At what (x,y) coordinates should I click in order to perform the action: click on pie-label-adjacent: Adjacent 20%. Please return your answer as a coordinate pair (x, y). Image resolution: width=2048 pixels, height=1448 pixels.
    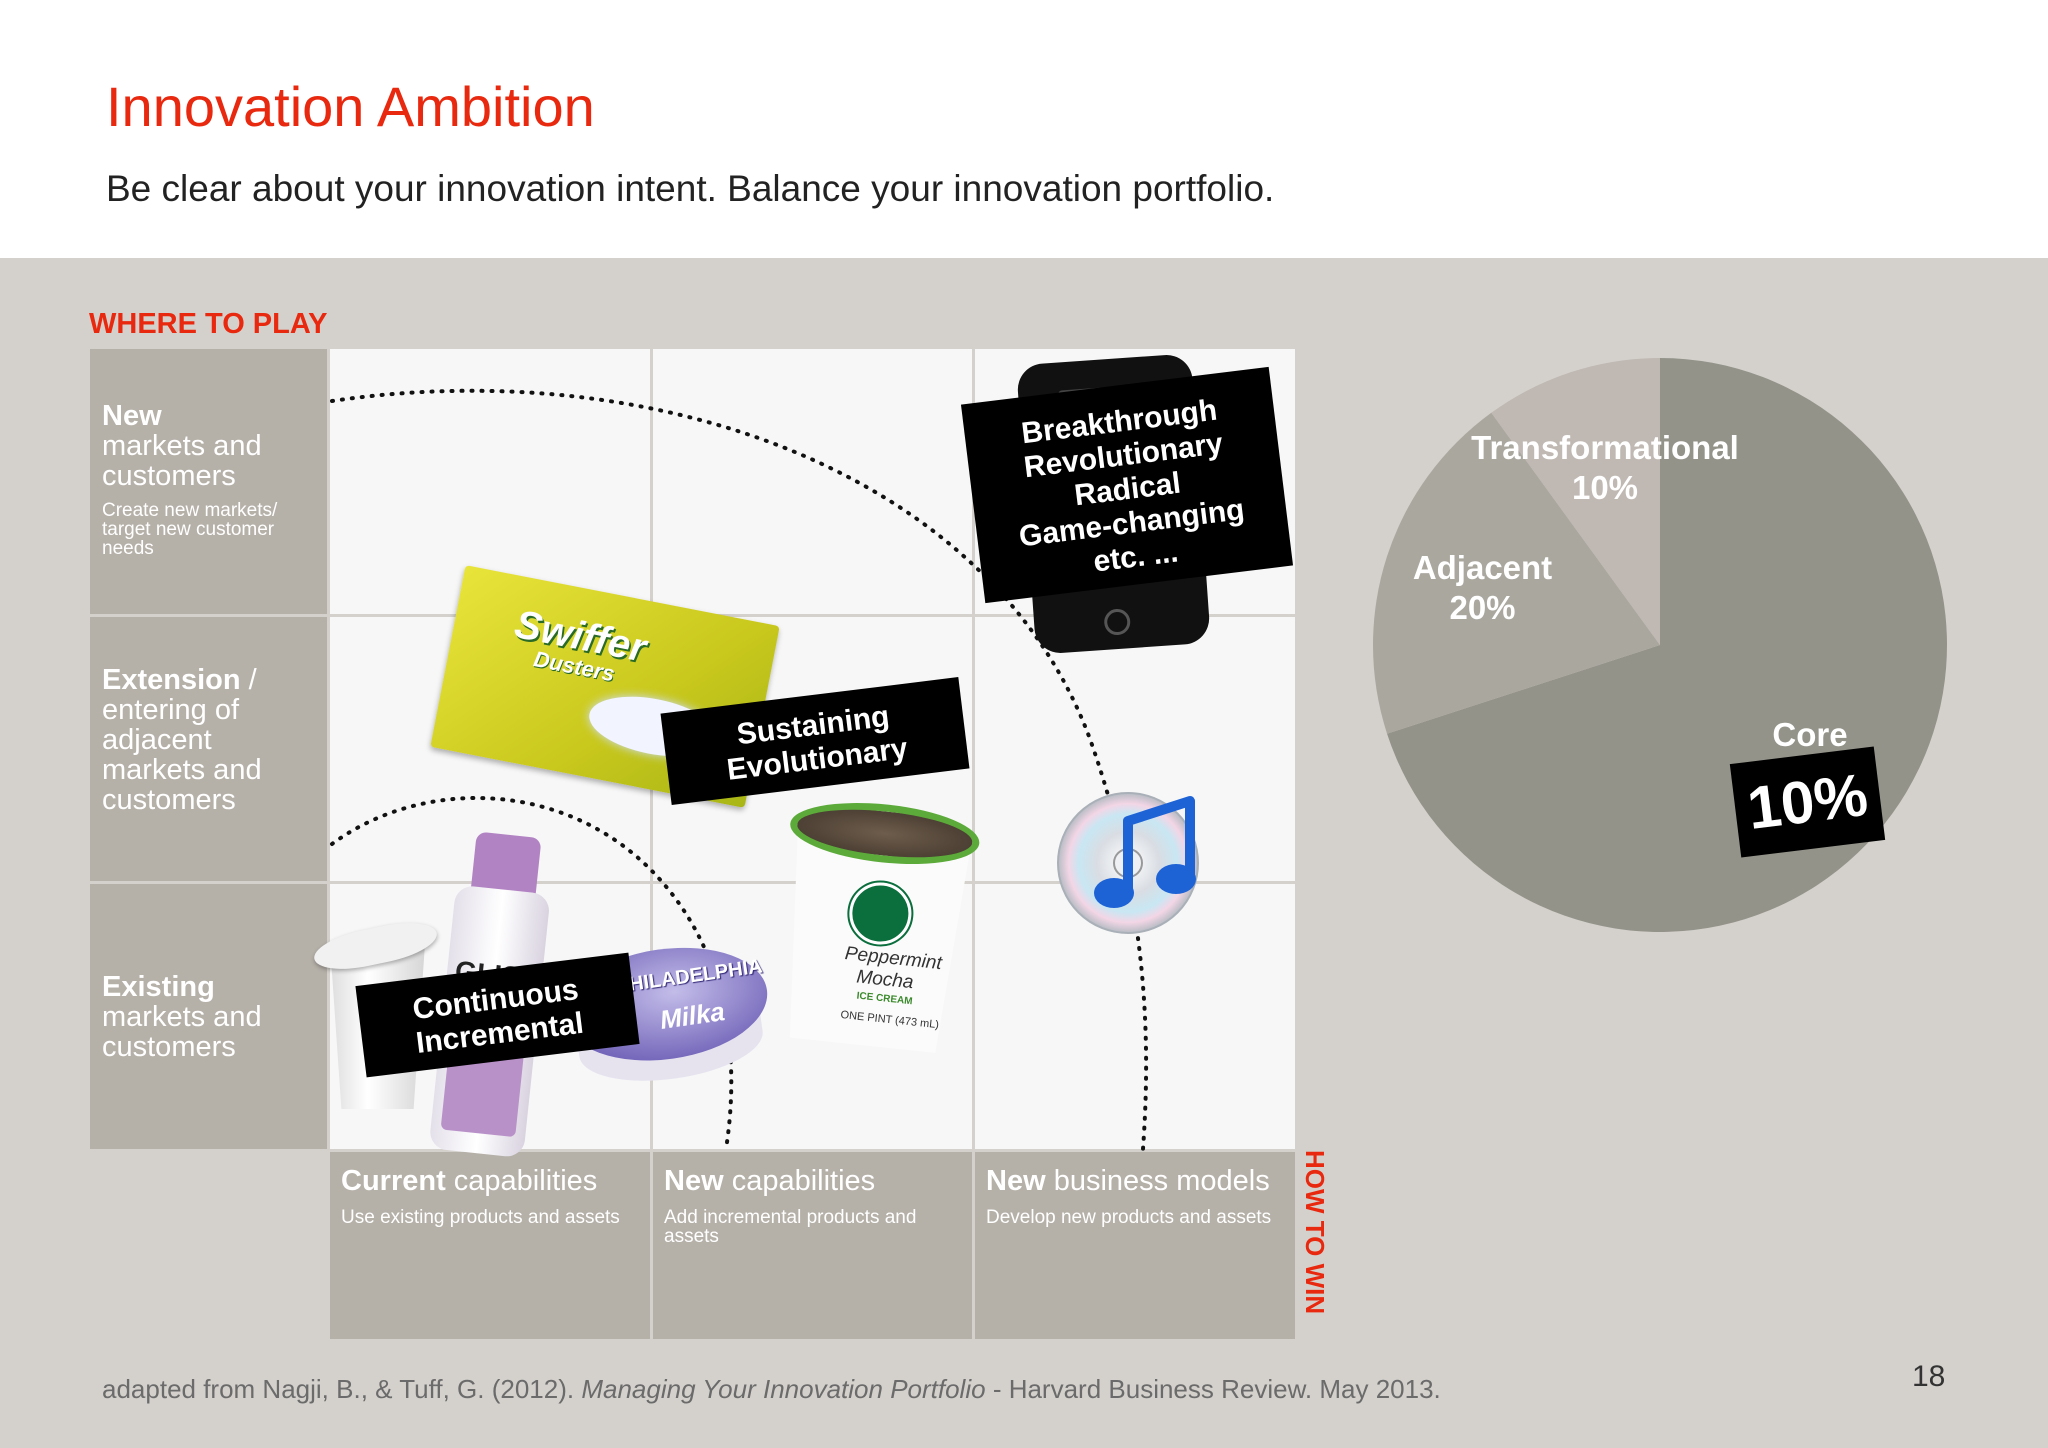
    Looking at the image, I should click on (1482, 587).